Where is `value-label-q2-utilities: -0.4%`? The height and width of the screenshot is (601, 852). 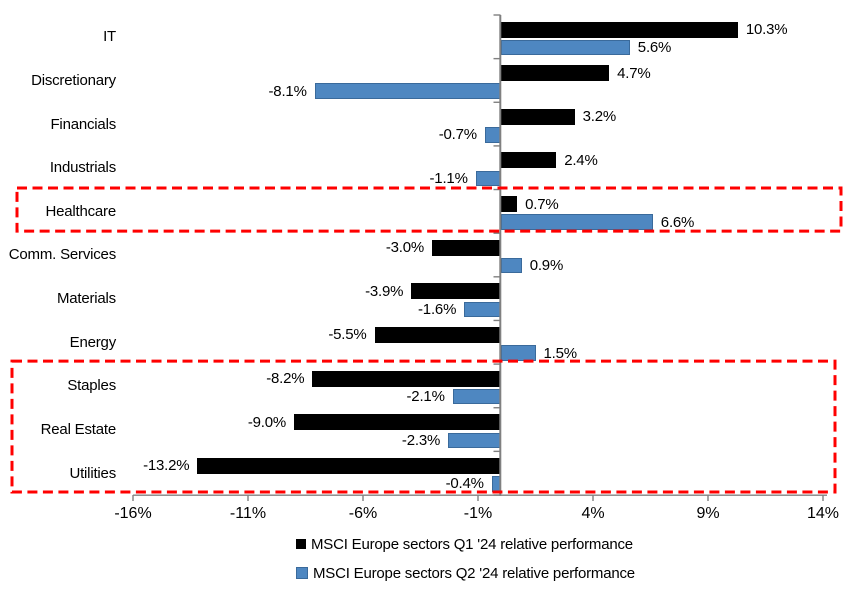
value-label-q2-utilities: -0.4% is located at coordinates (464, 484).